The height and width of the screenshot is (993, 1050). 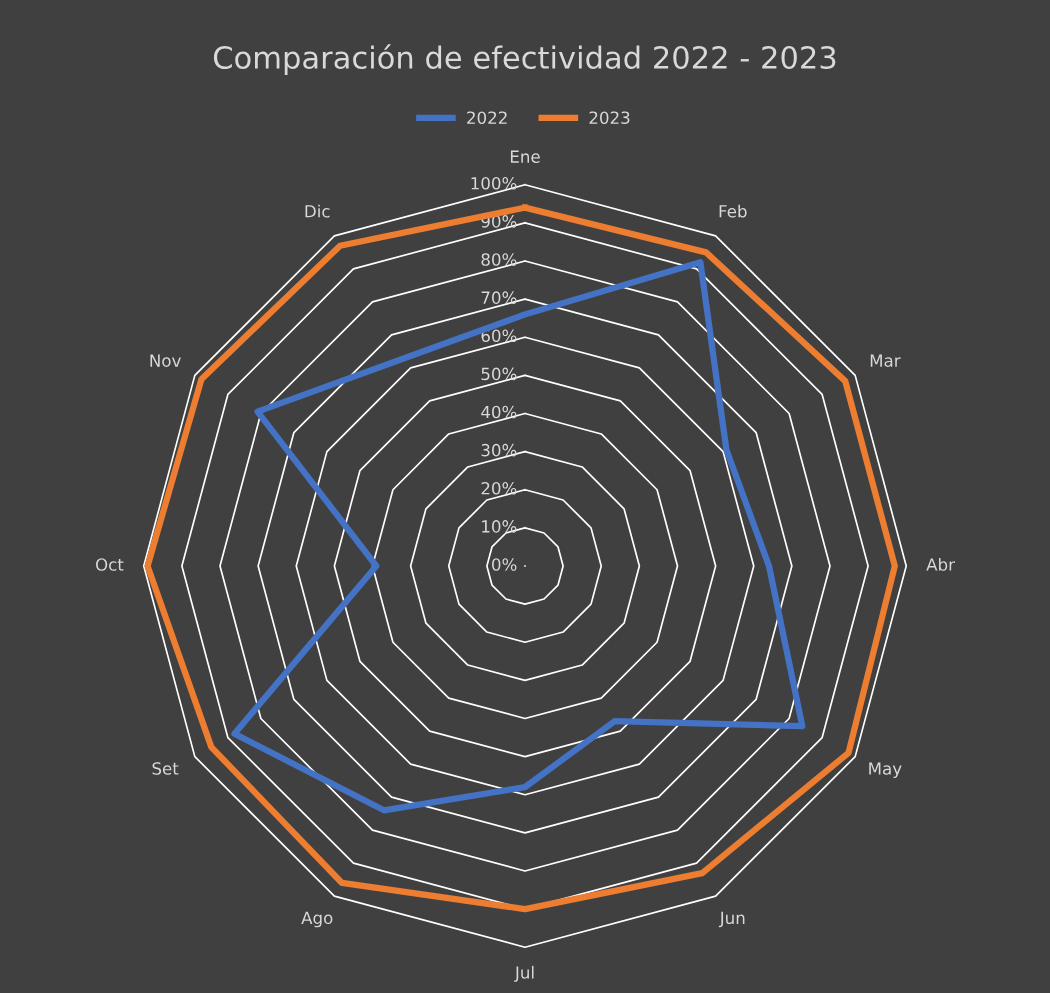 I want to click on y-tick-label: 0%, so click(x=504, y=564).